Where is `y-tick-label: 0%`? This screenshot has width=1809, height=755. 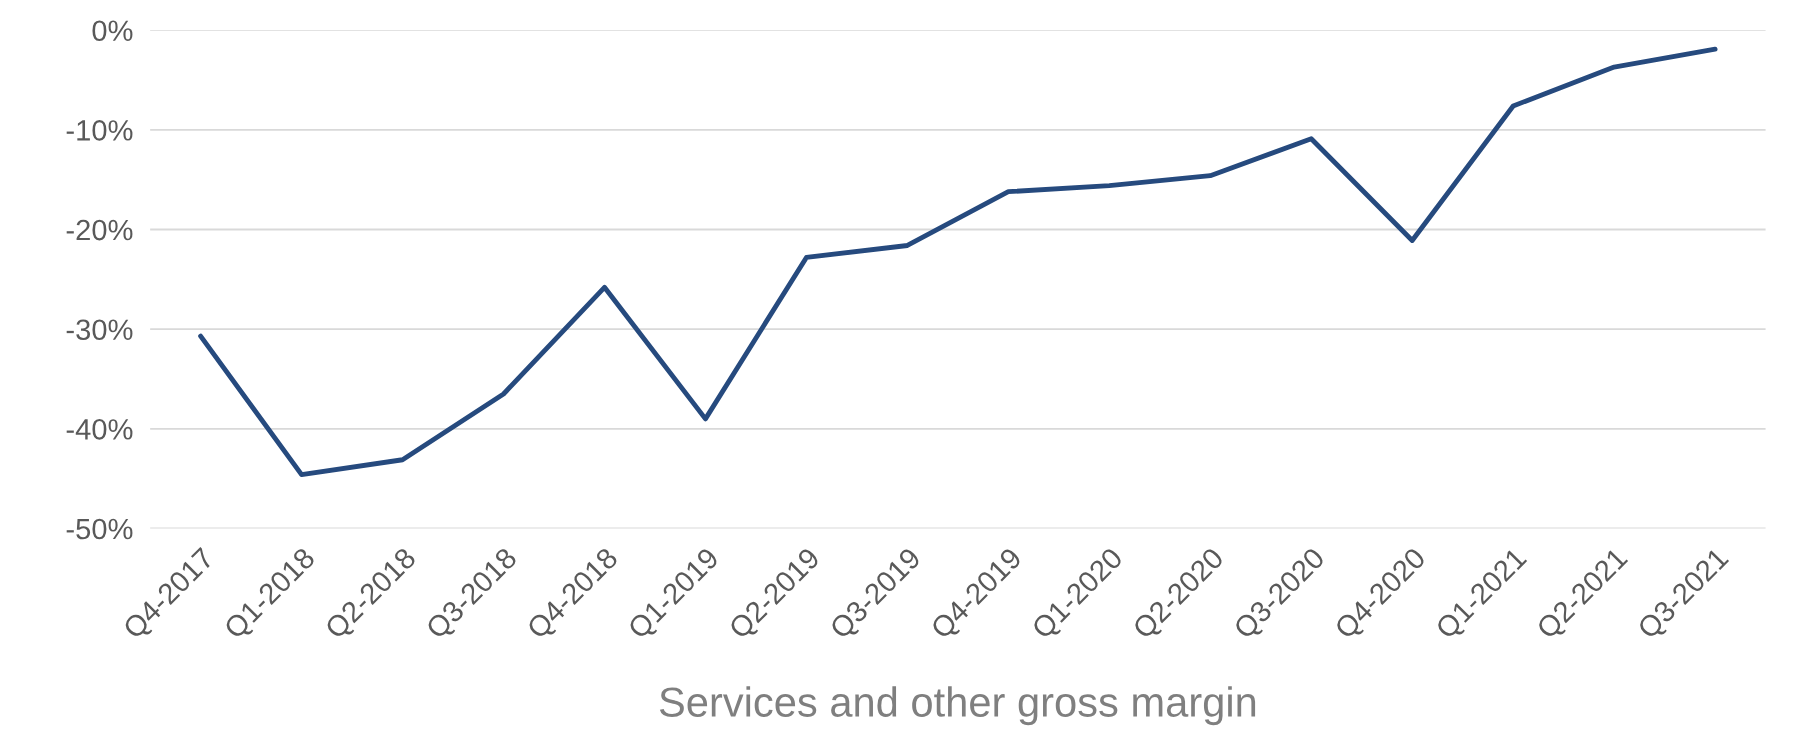 y-tick-label: 0% is located at coordinates (112, 31).